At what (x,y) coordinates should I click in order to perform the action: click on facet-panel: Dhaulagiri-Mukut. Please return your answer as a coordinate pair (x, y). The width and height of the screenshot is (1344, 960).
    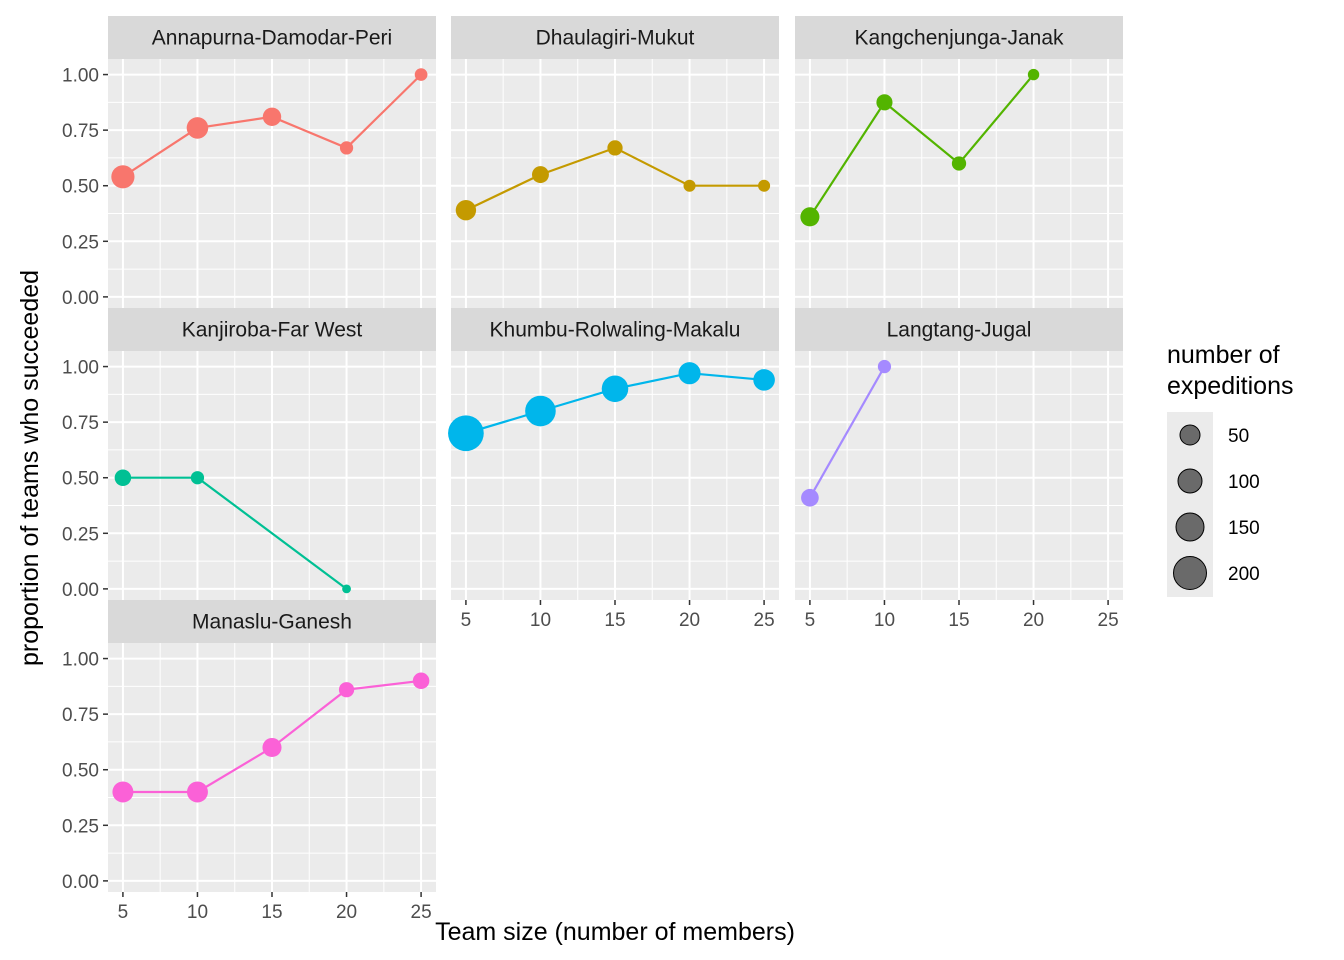
    Looking at the image, I should click on (615, 162).